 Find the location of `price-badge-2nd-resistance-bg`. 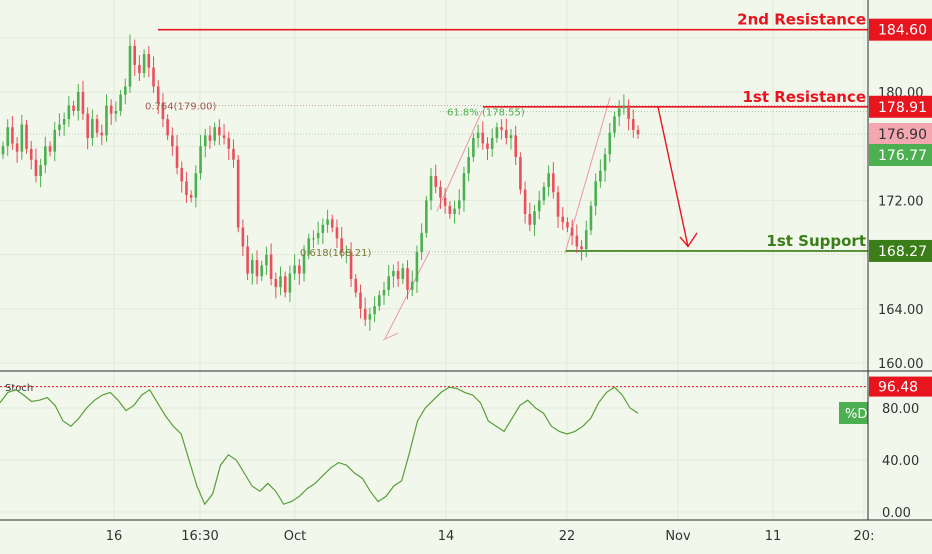

price-badge-2nd-resistance-bg is located at coordinates (900, 29).